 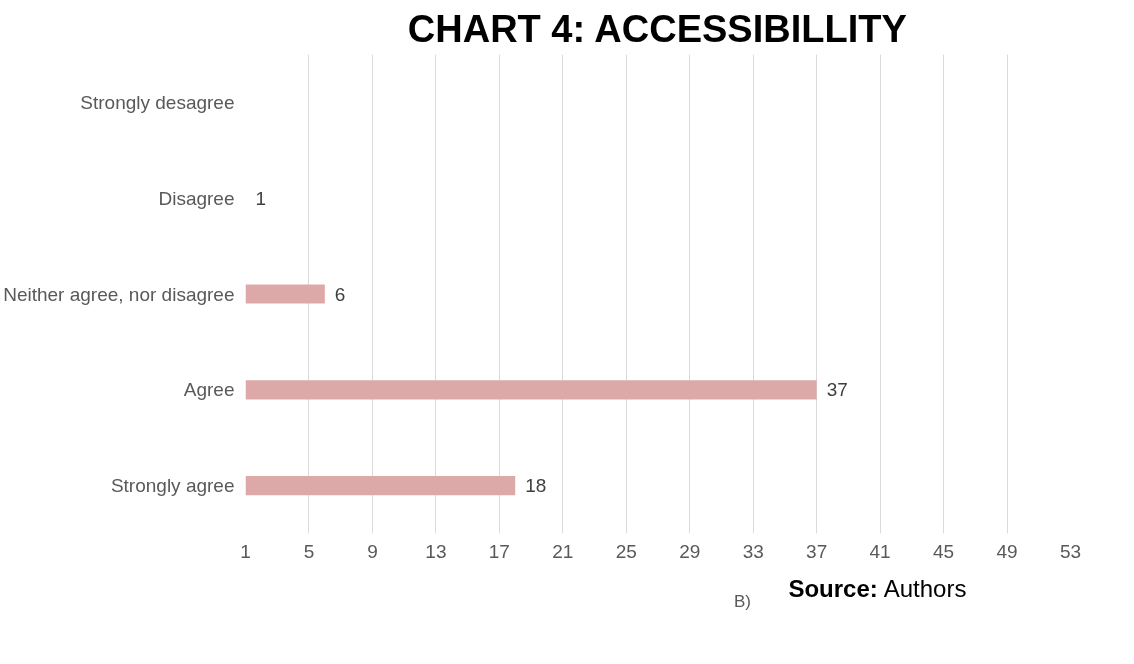 I want to click on x-tick-label: 9, so click(x=372, y=551).